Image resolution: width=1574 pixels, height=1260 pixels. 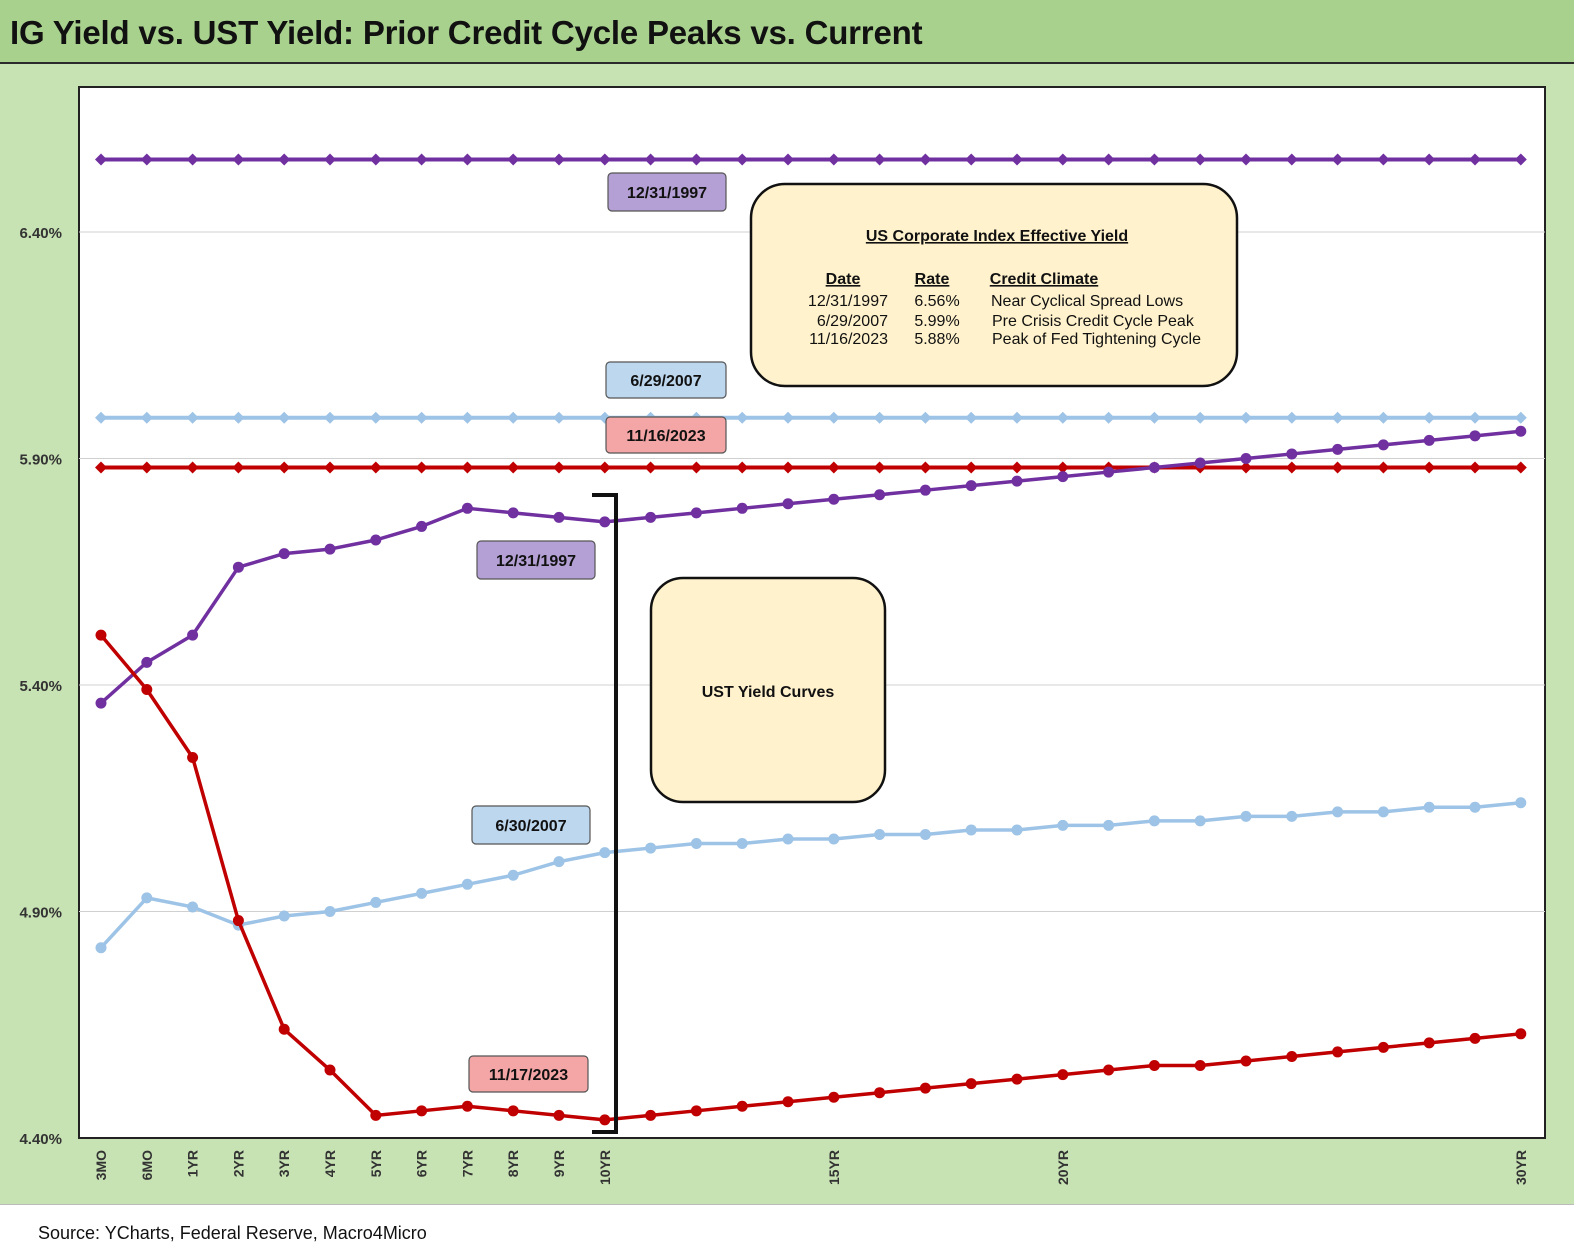 I want to click on tag-label: 11/16/2023, so click(x=665, y=436).